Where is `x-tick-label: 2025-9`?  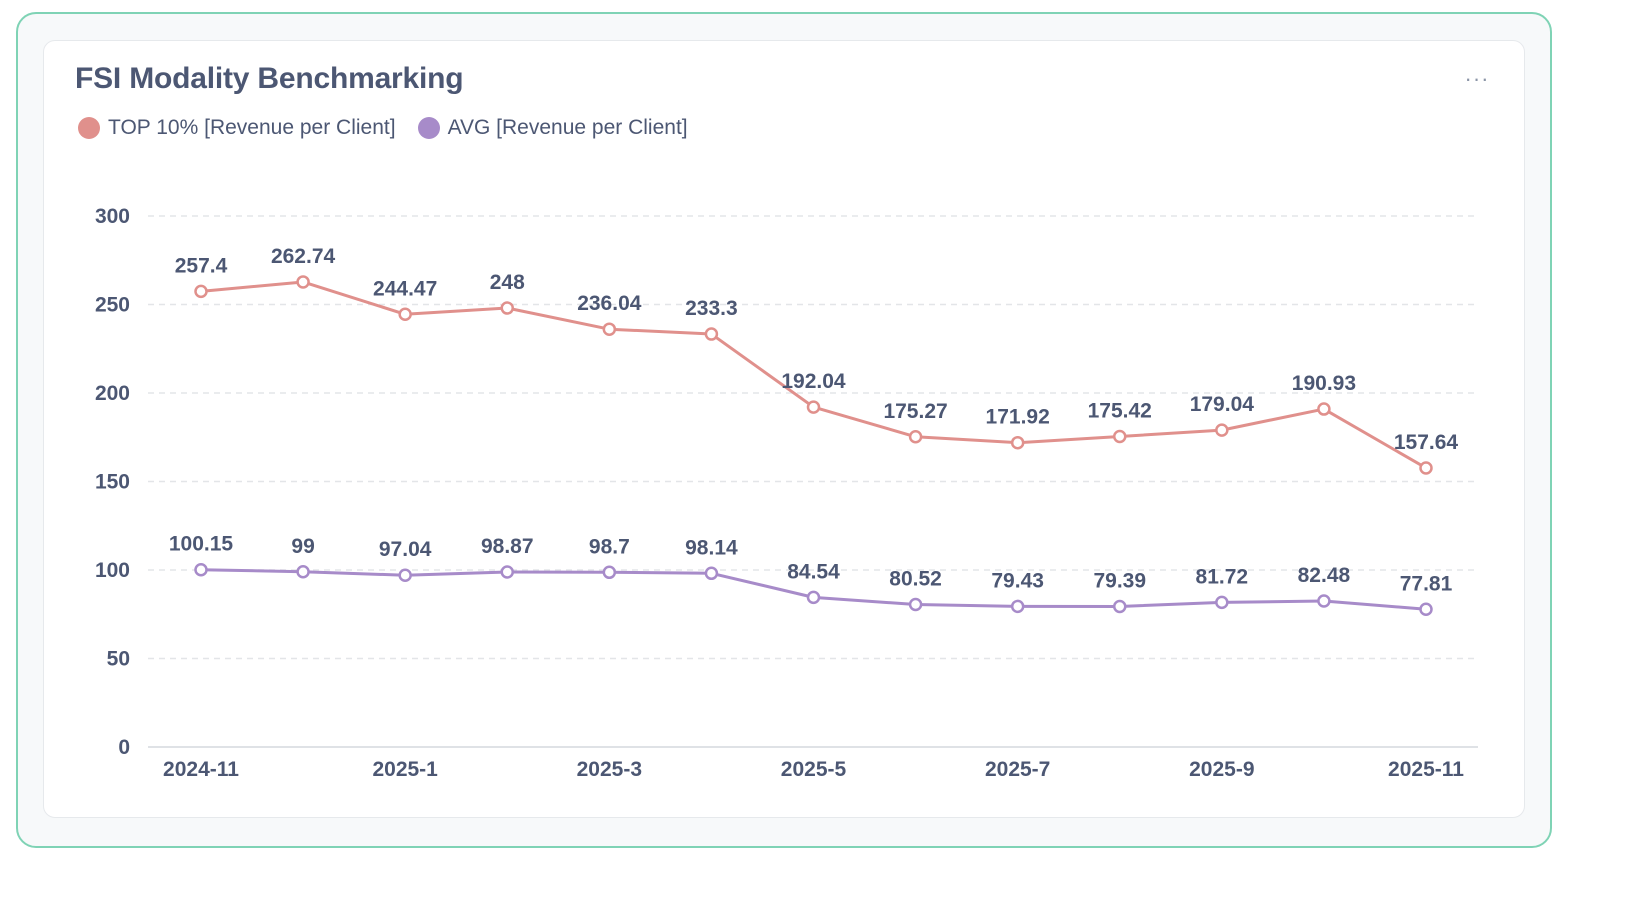 x-tick-label: 2025-9 is located at coordinates (1221, 769).